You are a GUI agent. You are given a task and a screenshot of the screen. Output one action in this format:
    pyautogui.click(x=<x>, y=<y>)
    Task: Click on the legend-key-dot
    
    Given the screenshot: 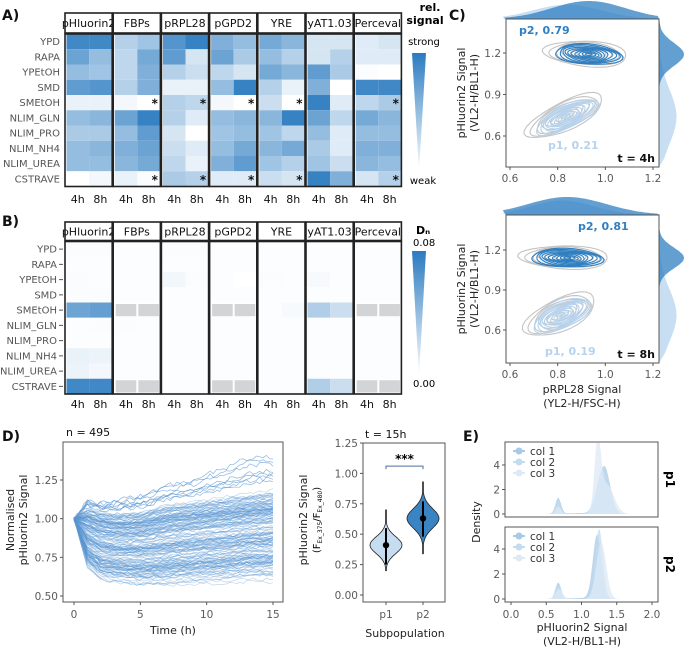 What is the action you would take?
    pyautogui.click(x=519, y=451)
    